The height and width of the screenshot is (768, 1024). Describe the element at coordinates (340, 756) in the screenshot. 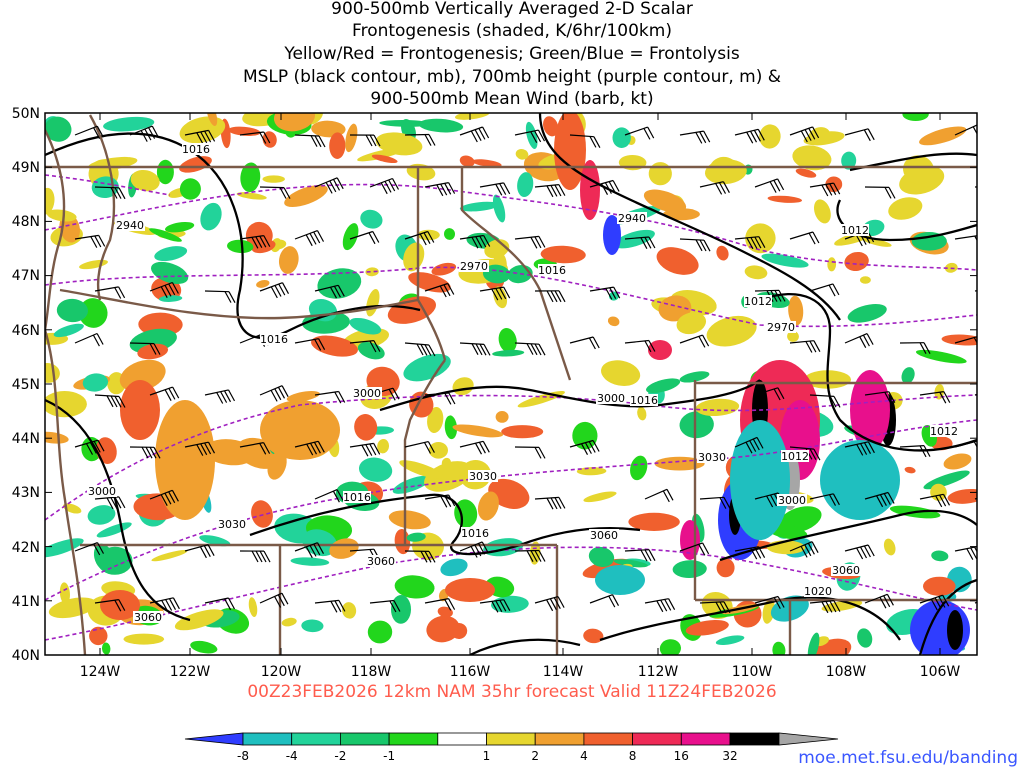

I see `colorbar-label: -2` at that location.